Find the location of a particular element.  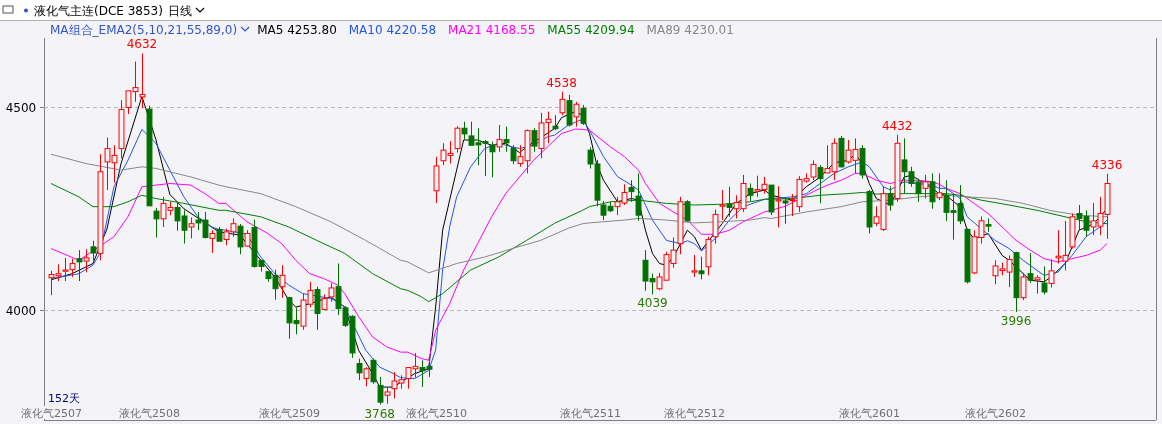

annotation: 152天 is located at coordinates (64, 398).